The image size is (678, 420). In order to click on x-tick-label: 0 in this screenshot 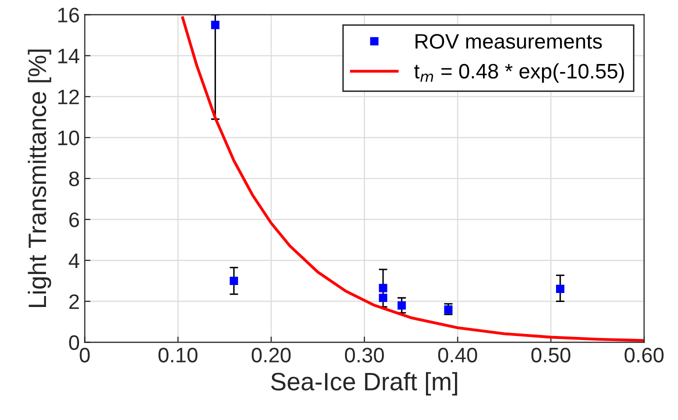, I will do `click(85, 355)`.